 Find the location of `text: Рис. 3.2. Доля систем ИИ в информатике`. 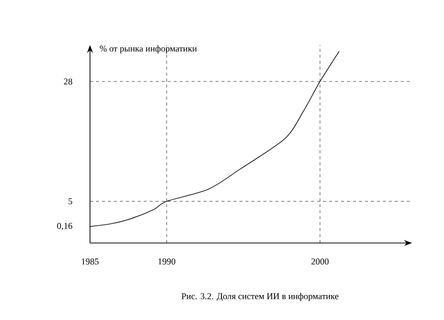

text: Рис. 3.2. Доля систем ИИ в информатике is located at coordinates (260, 297).